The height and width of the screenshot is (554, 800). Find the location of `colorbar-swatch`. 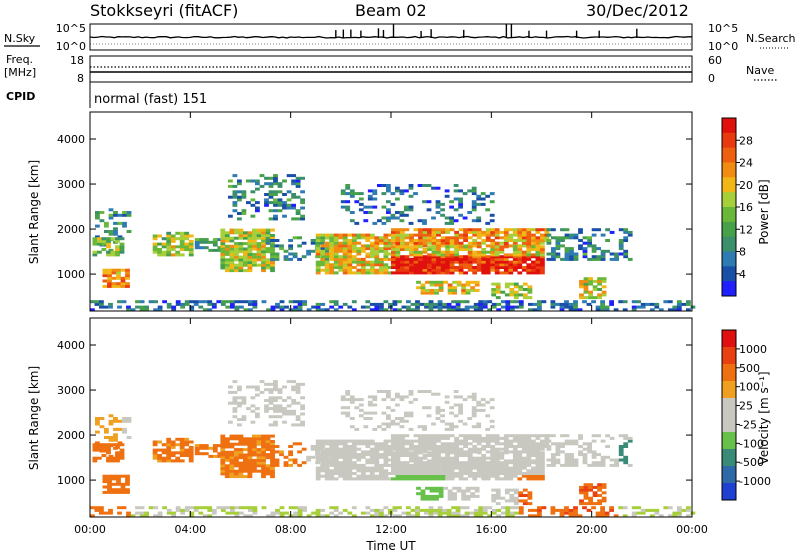

colorbar-swatch is located at coordinates (729, 289).